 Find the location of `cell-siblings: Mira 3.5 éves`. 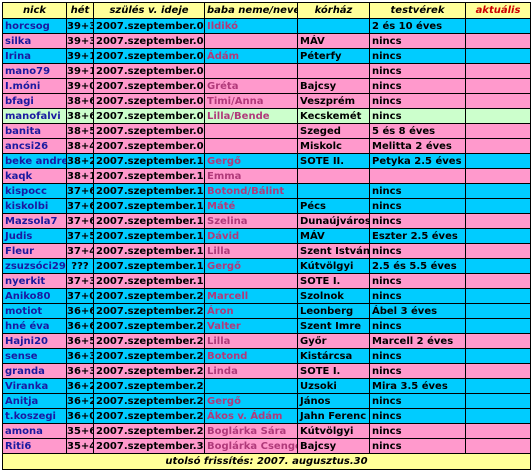

cell-siblings: Mira 3.5 éves is located at coordinates (417, 386).